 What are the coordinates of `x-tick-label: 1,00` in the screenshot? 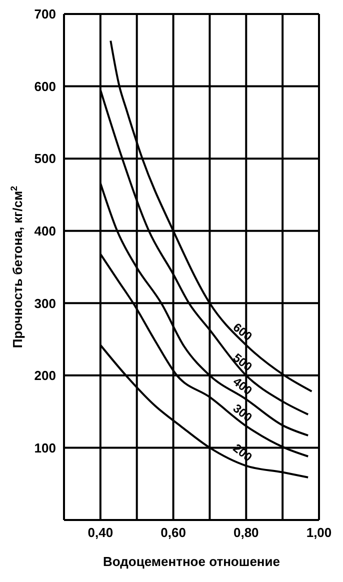 It's located at (319, 532).